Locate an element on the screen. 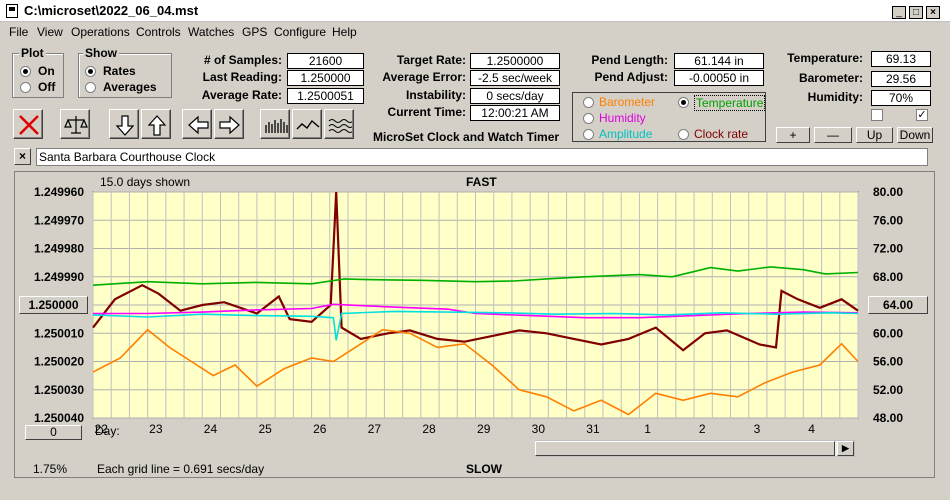 This screenshot has width=950, height=500. x-tick-label: 26 is located at coordinates (320, 429).